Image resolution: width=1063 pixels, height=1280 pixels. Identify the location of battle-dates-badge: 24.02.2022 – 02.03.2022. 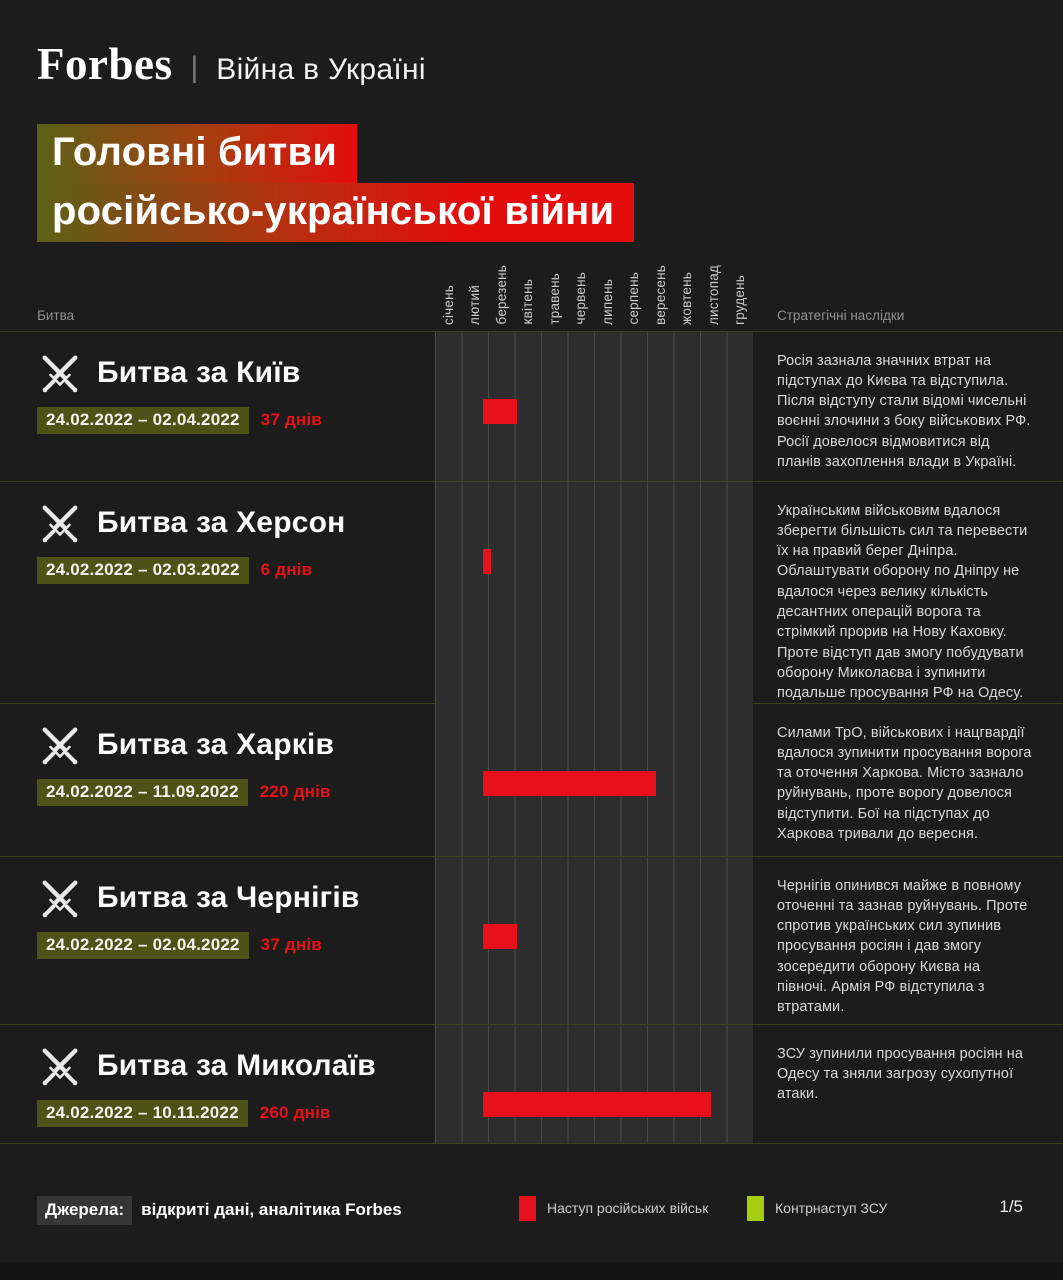
(143, 570).